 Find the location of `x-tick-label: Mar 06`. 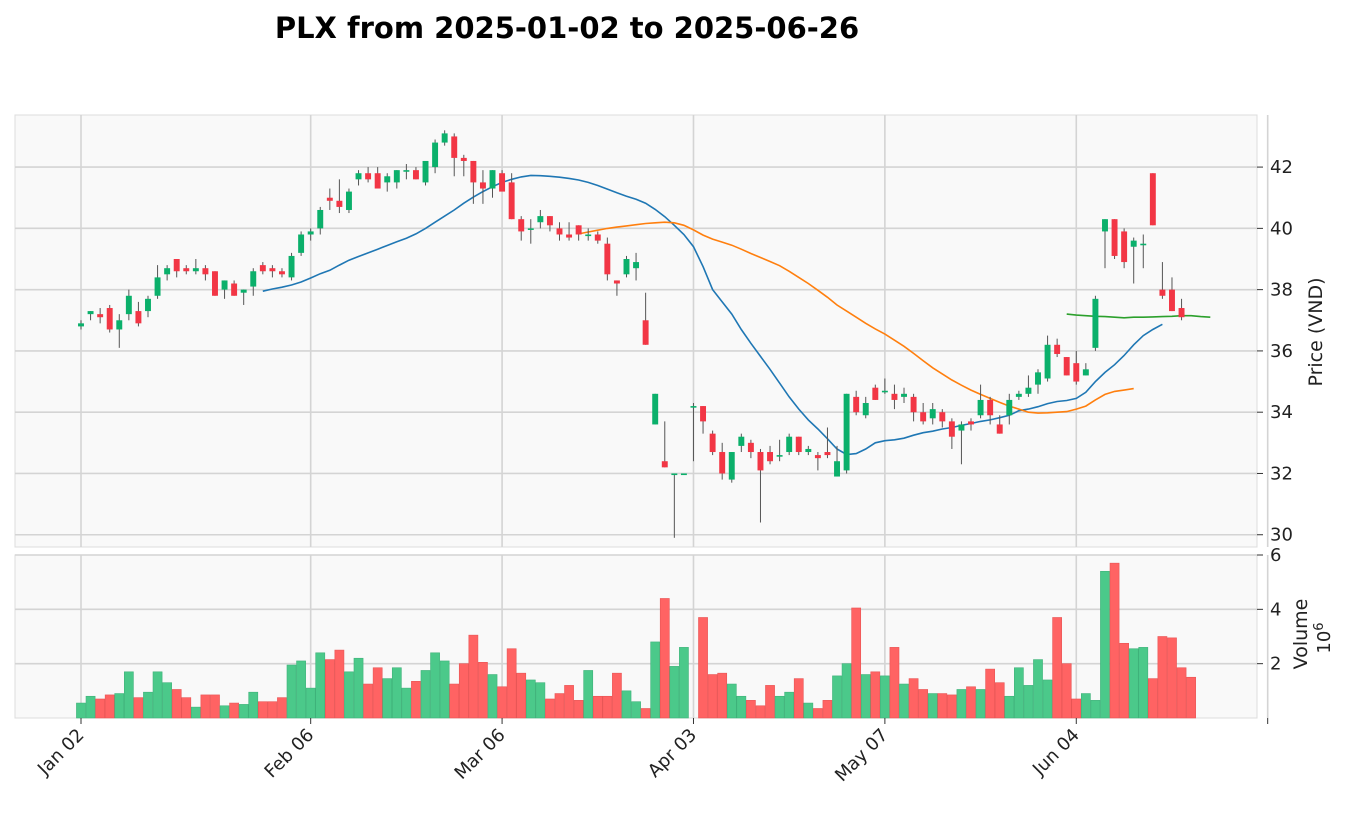

x-tick-label: Mar 06 is located at coordinates (480, 754).